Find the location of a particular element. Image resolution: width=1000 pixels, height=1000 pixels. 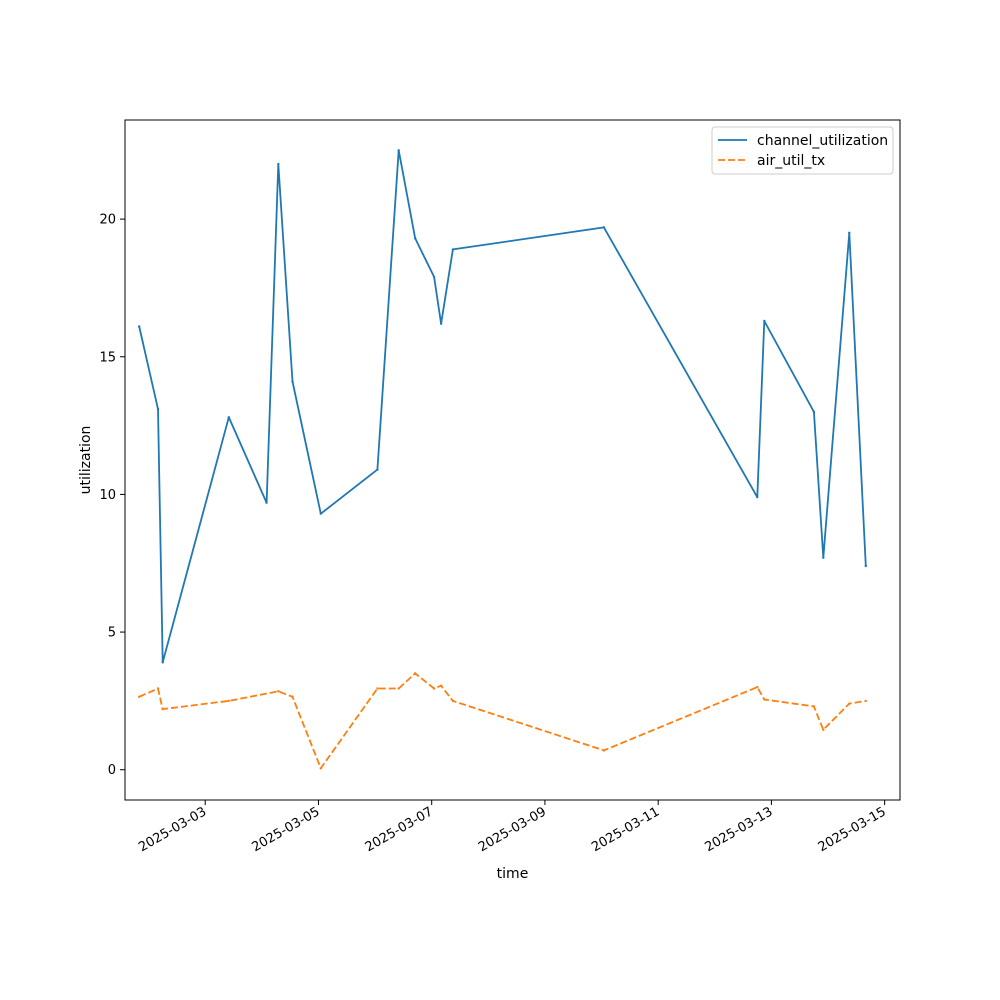

legend: channel_utilization air_util_tx is located at coordinates (802, 150).